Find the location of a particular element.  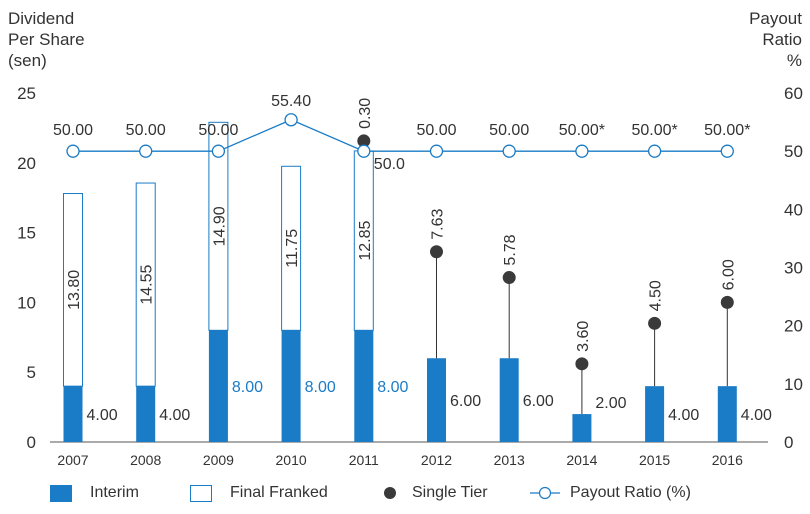

y-left-tick-label: 25 is located at coordinates (26, 93).